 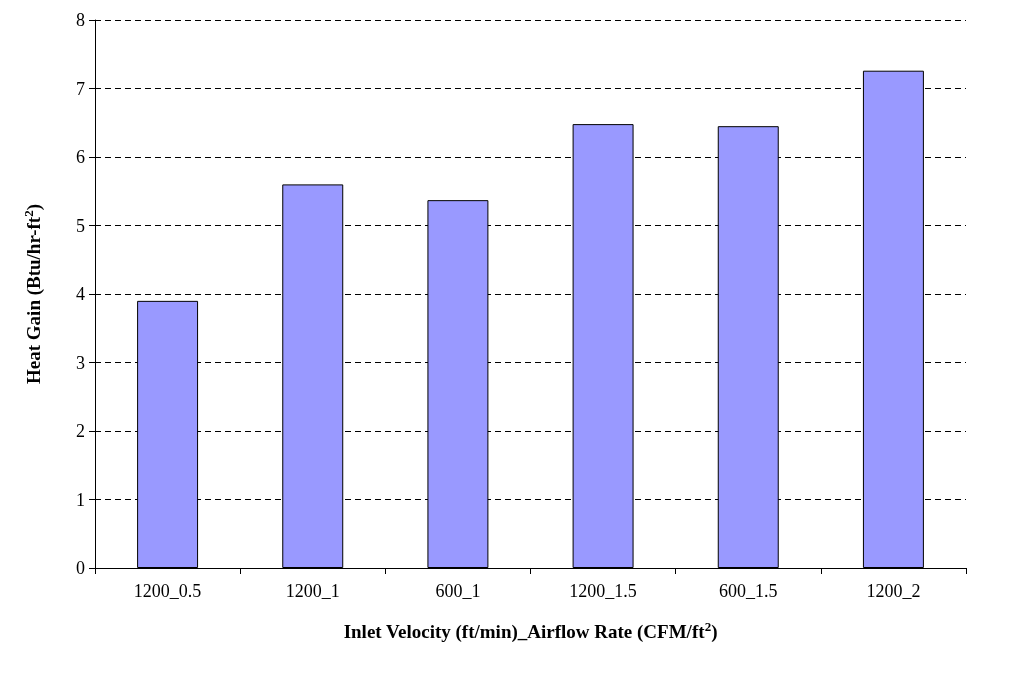 What do you see at coordinates (312, 591) in the screenshot?
I see `x-tick-label: 1200_1` at bounding box center [312, 591].